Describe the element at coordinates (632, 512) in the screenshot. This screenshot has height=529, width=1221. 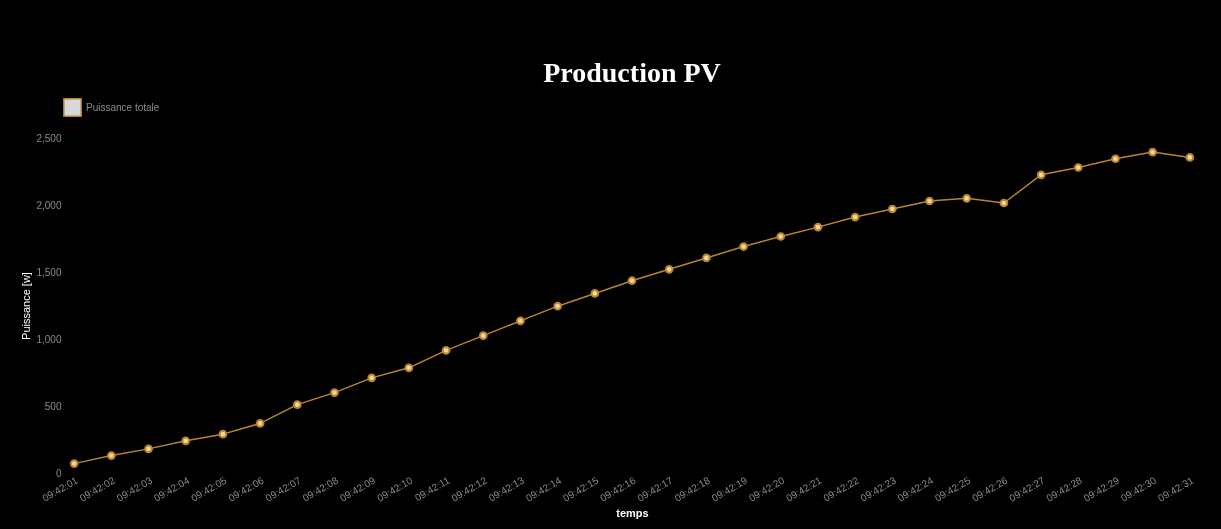
I see `x-axis-title: temps` at that location.